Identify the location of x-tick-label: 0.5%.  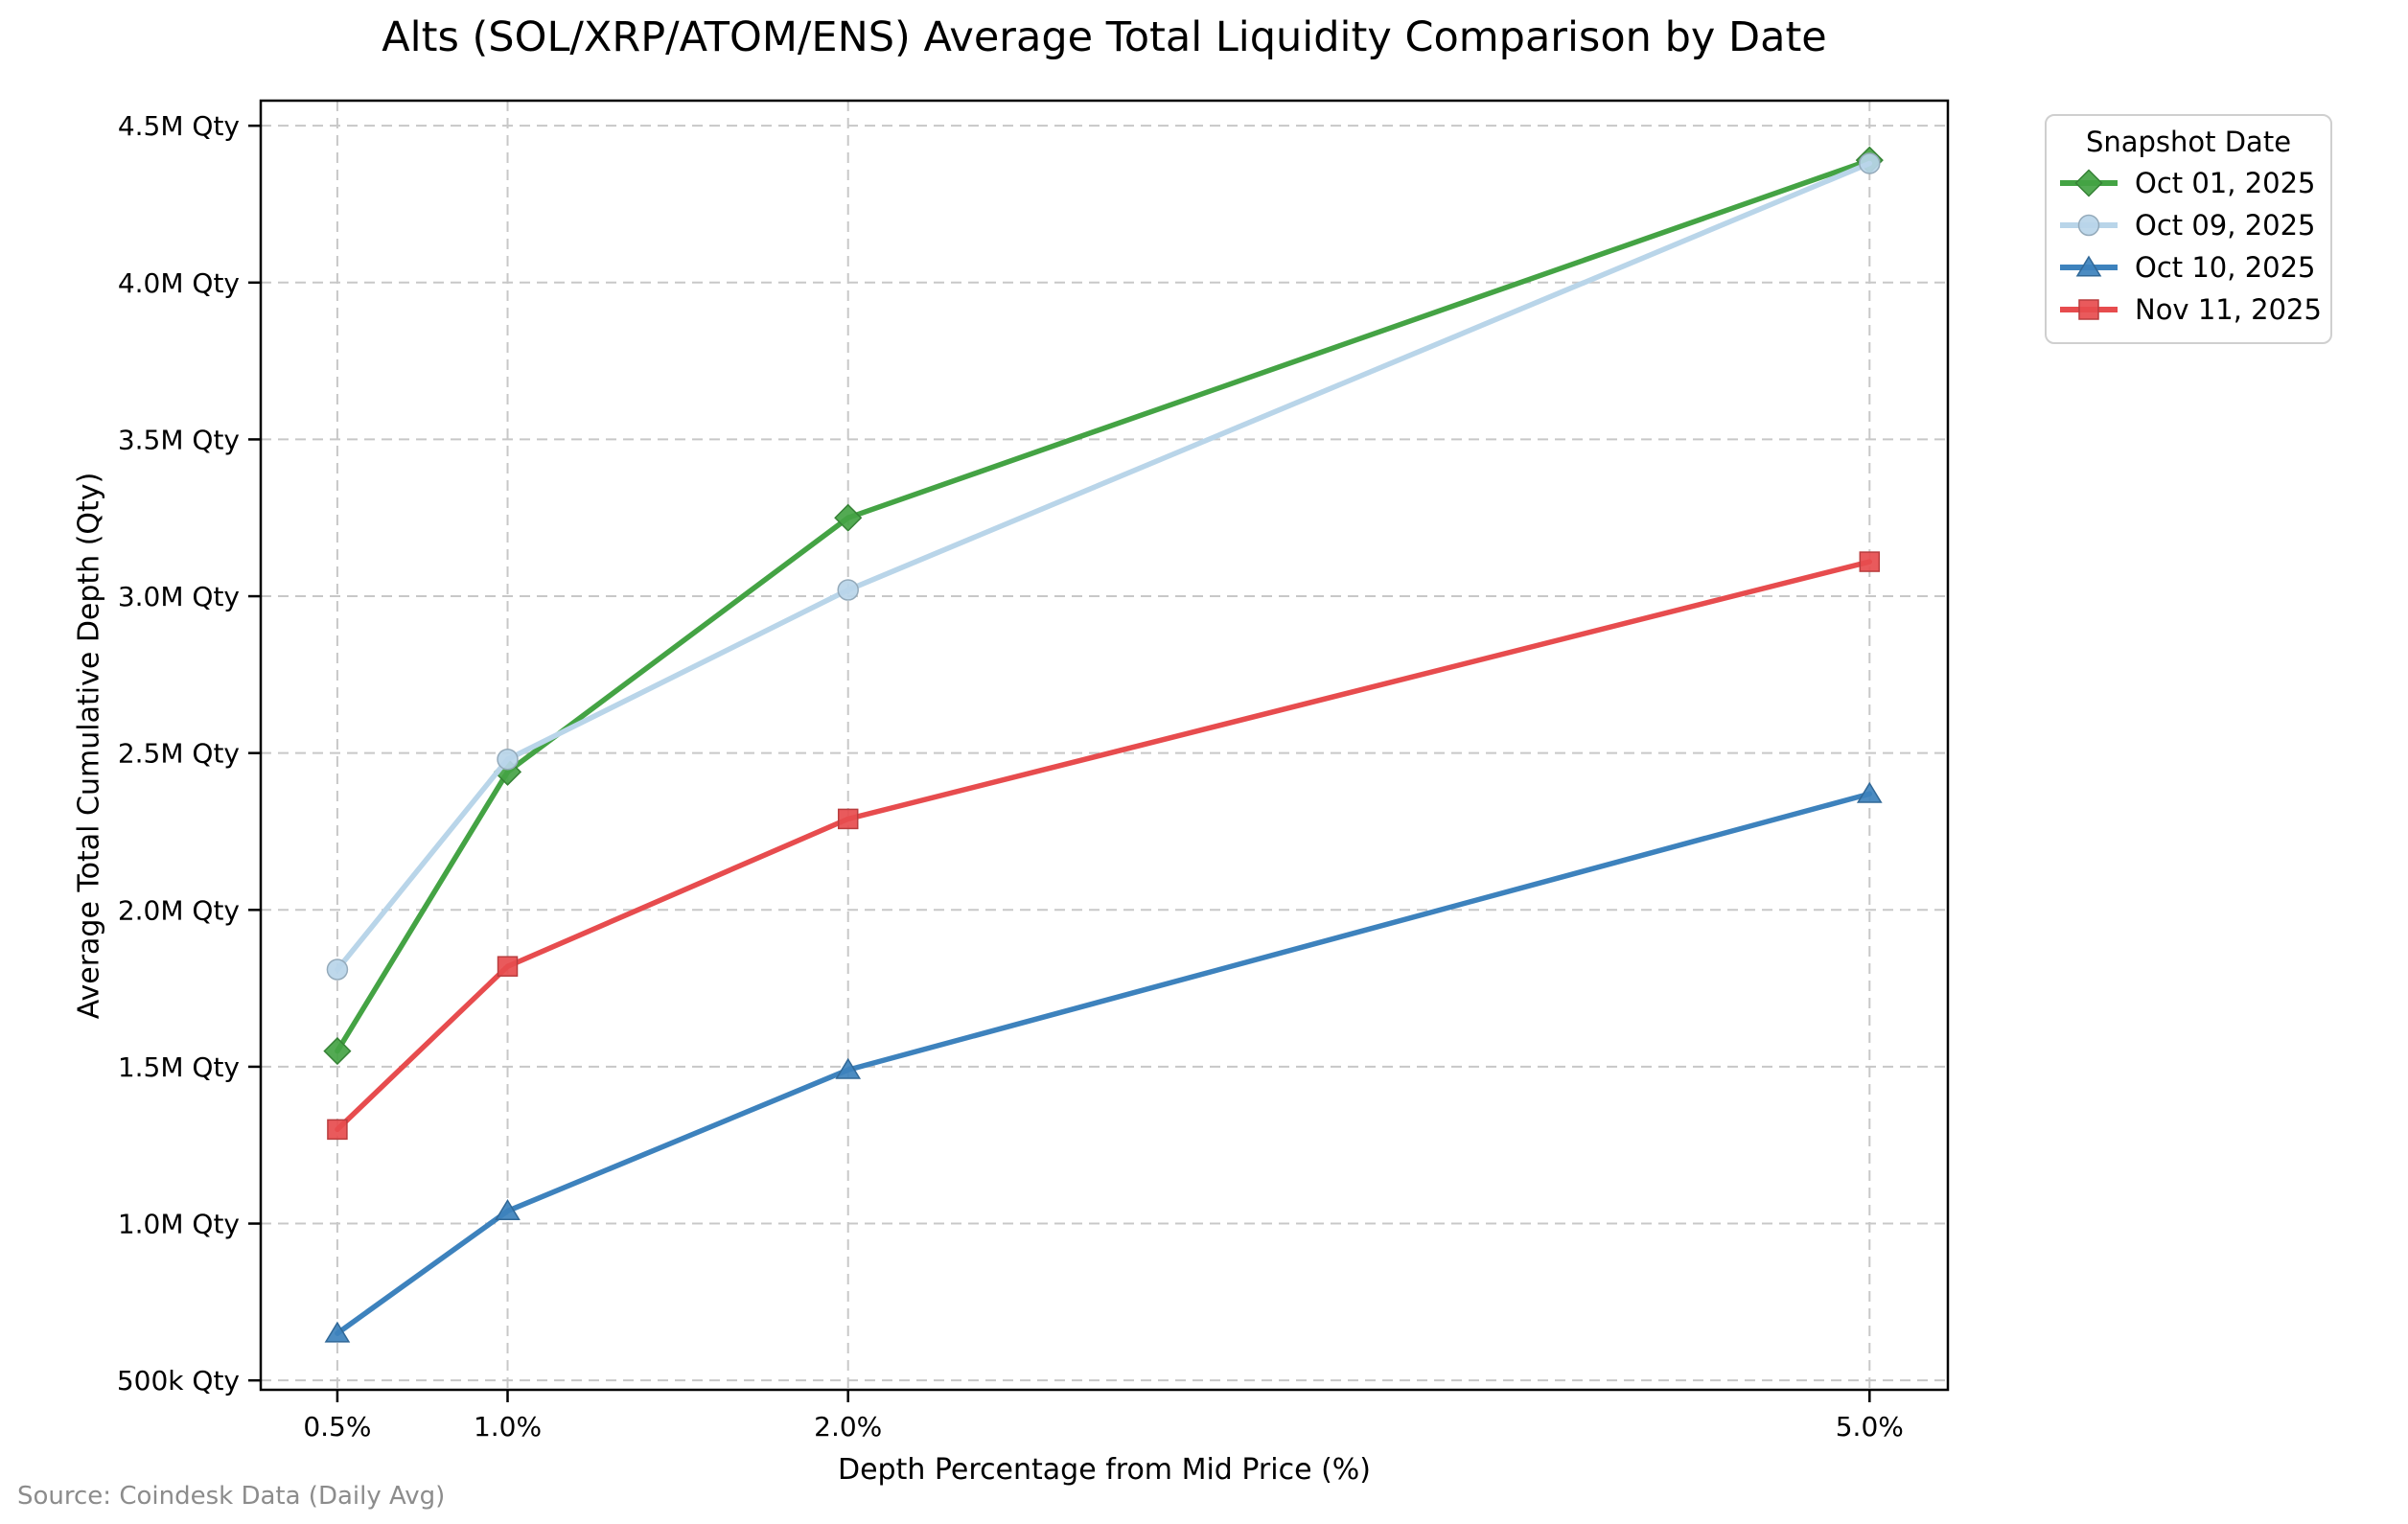
(337, 1427).